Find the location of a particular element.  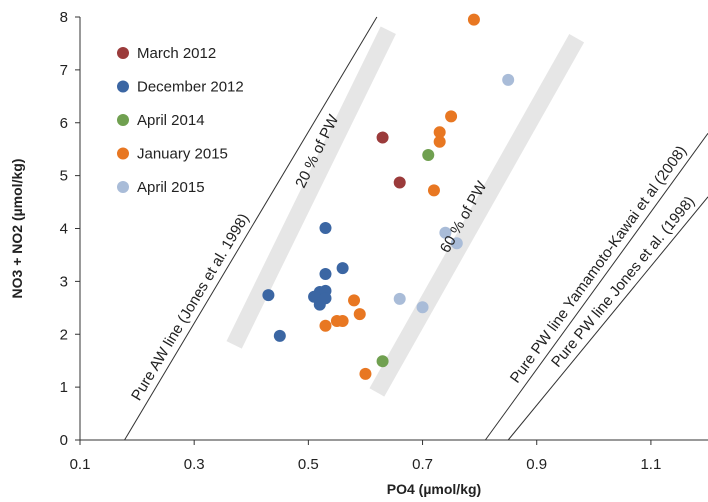

legend-label: April 2014 is located at coordinates (171, 120).